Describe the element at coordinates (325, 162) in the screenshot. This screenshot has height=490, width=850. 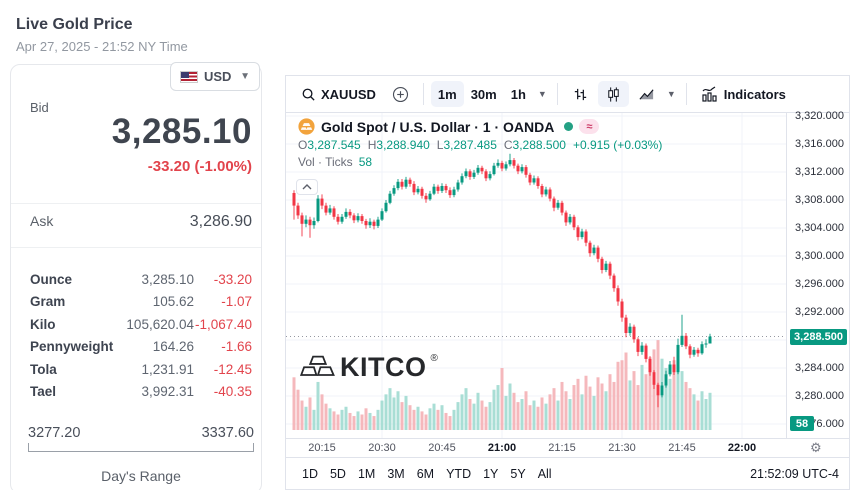
I see `volume-label: Vol · Ticks` at that location.